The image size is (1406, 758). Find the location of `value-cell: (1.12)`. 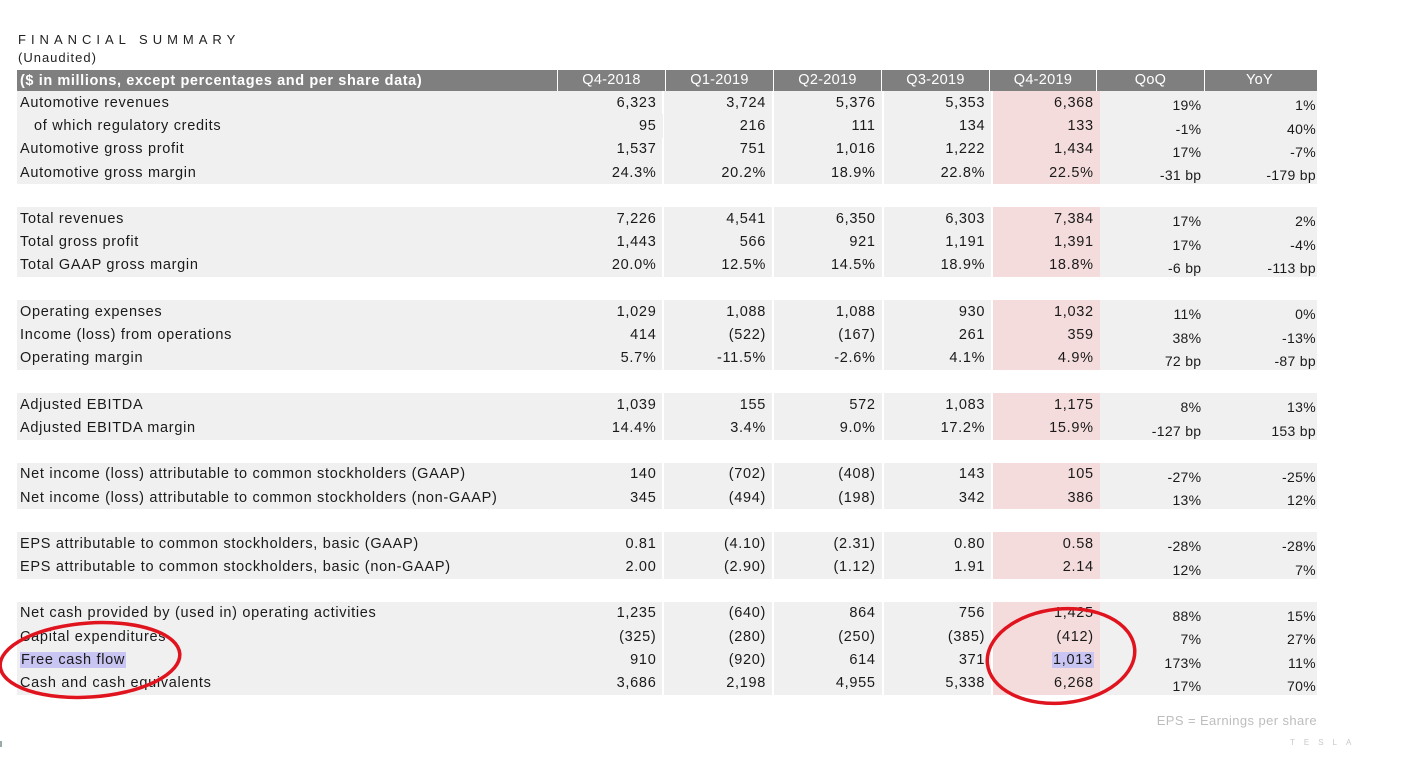

value-cell: (1.12) is located at coordinates (828, 567).